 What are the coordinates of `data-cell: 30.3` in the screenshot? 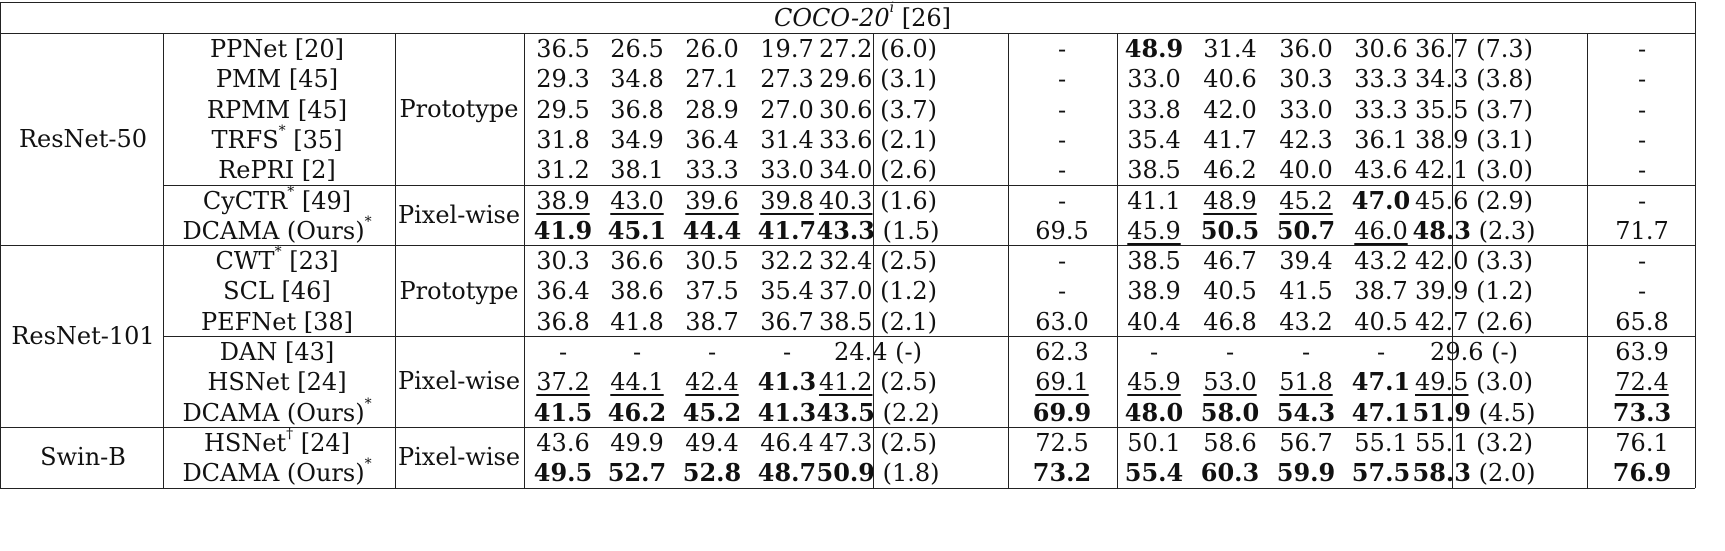 It's located at (563, 261).